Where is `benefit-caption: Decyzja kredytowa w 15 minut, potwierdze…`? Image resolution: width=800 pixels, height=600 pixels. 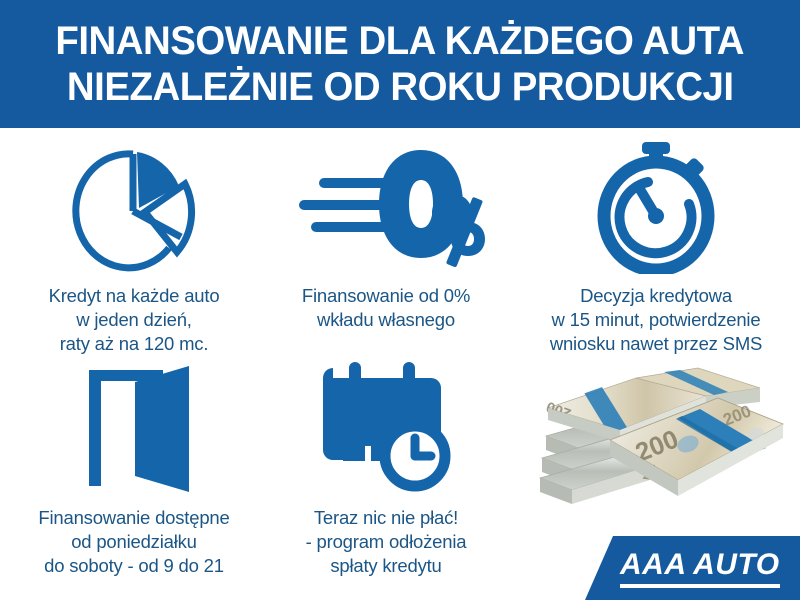
benefit-caption: Decyzja kredytowa w 15 minut, potwierdze… is located at coordinates (656, 319).